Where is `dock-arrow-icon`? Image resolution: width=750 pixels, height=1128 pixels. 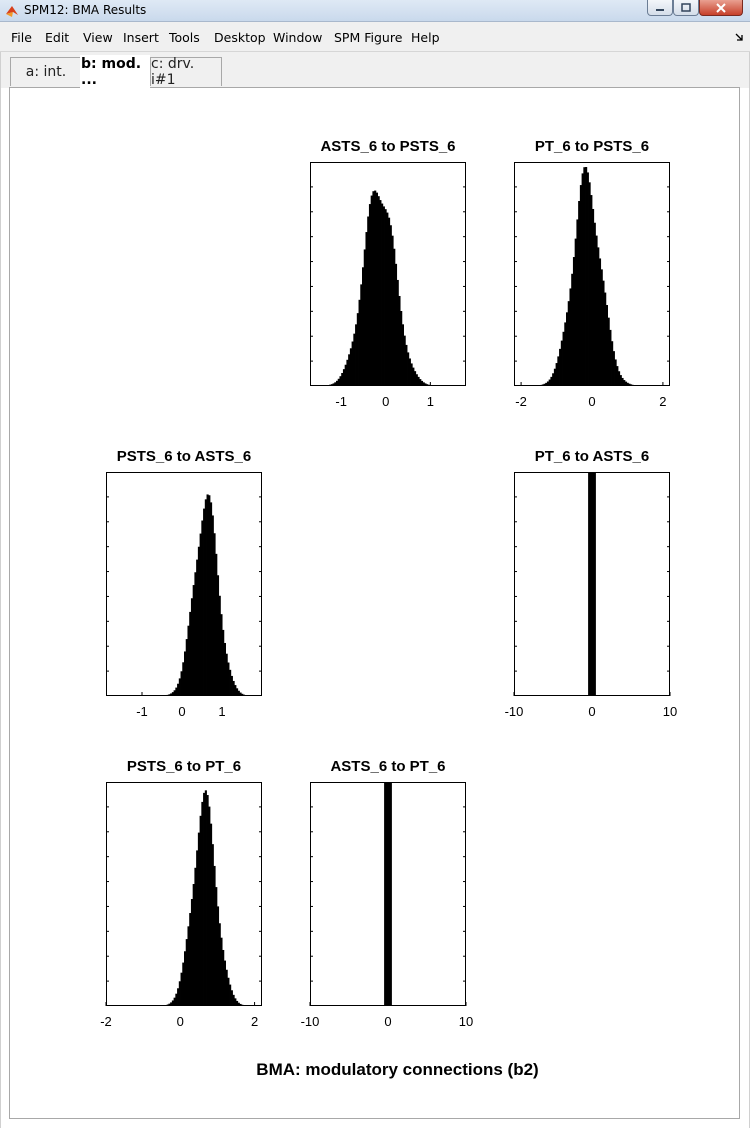
dock-arrow-icon is located at coordinates (739, 37).